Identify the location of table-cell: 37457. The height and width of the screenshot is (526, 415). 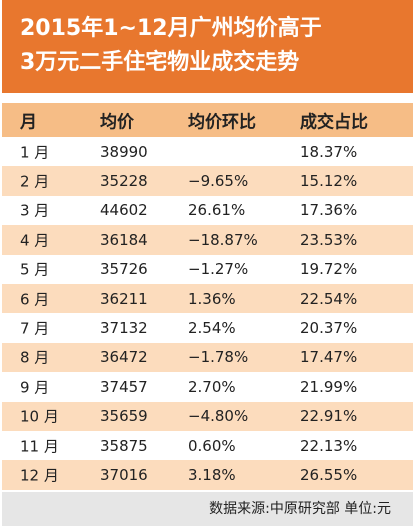
(124, 386).